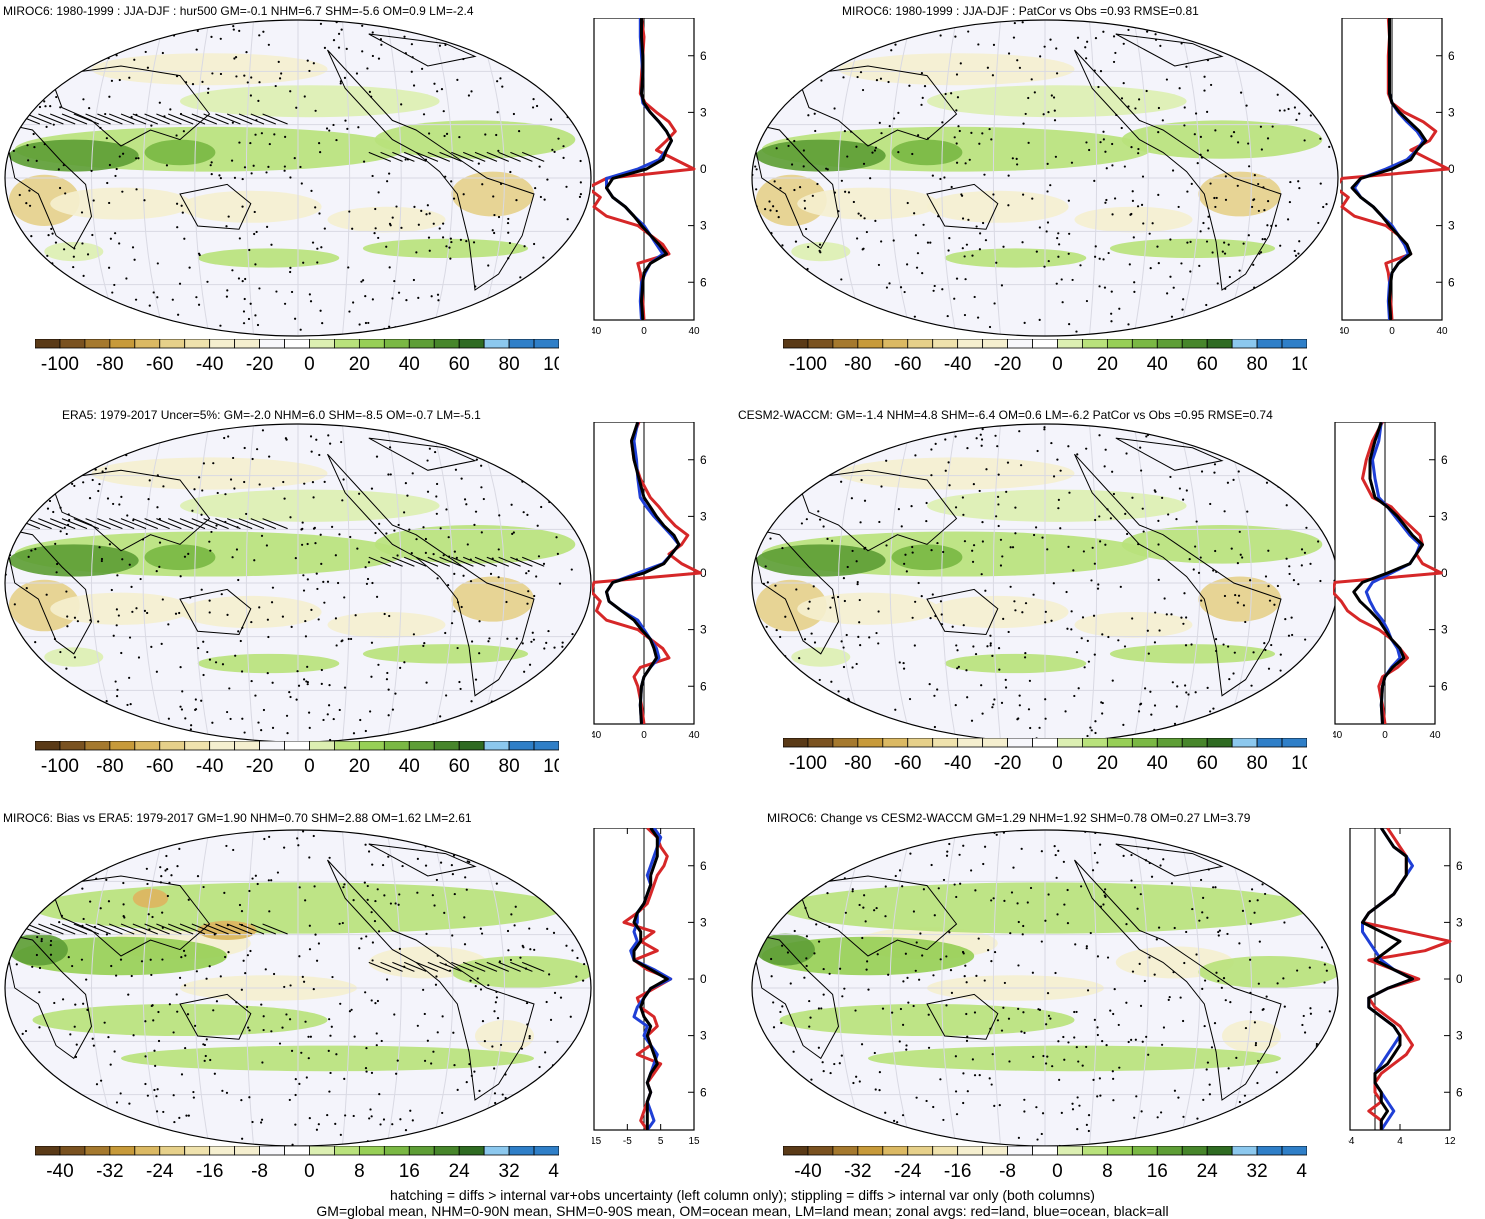 The image size is (1485, 1219). Describe the element at coordinates (703, 1036) in the screenshot. I see `y-tick-label: 30S` at that location.